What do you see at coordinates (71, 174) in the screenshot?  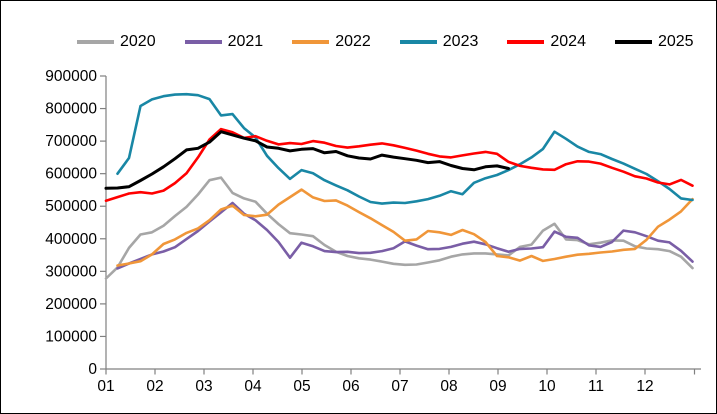 I see `y-axis-tick-label: 600000` at bounding box center [71, 174].